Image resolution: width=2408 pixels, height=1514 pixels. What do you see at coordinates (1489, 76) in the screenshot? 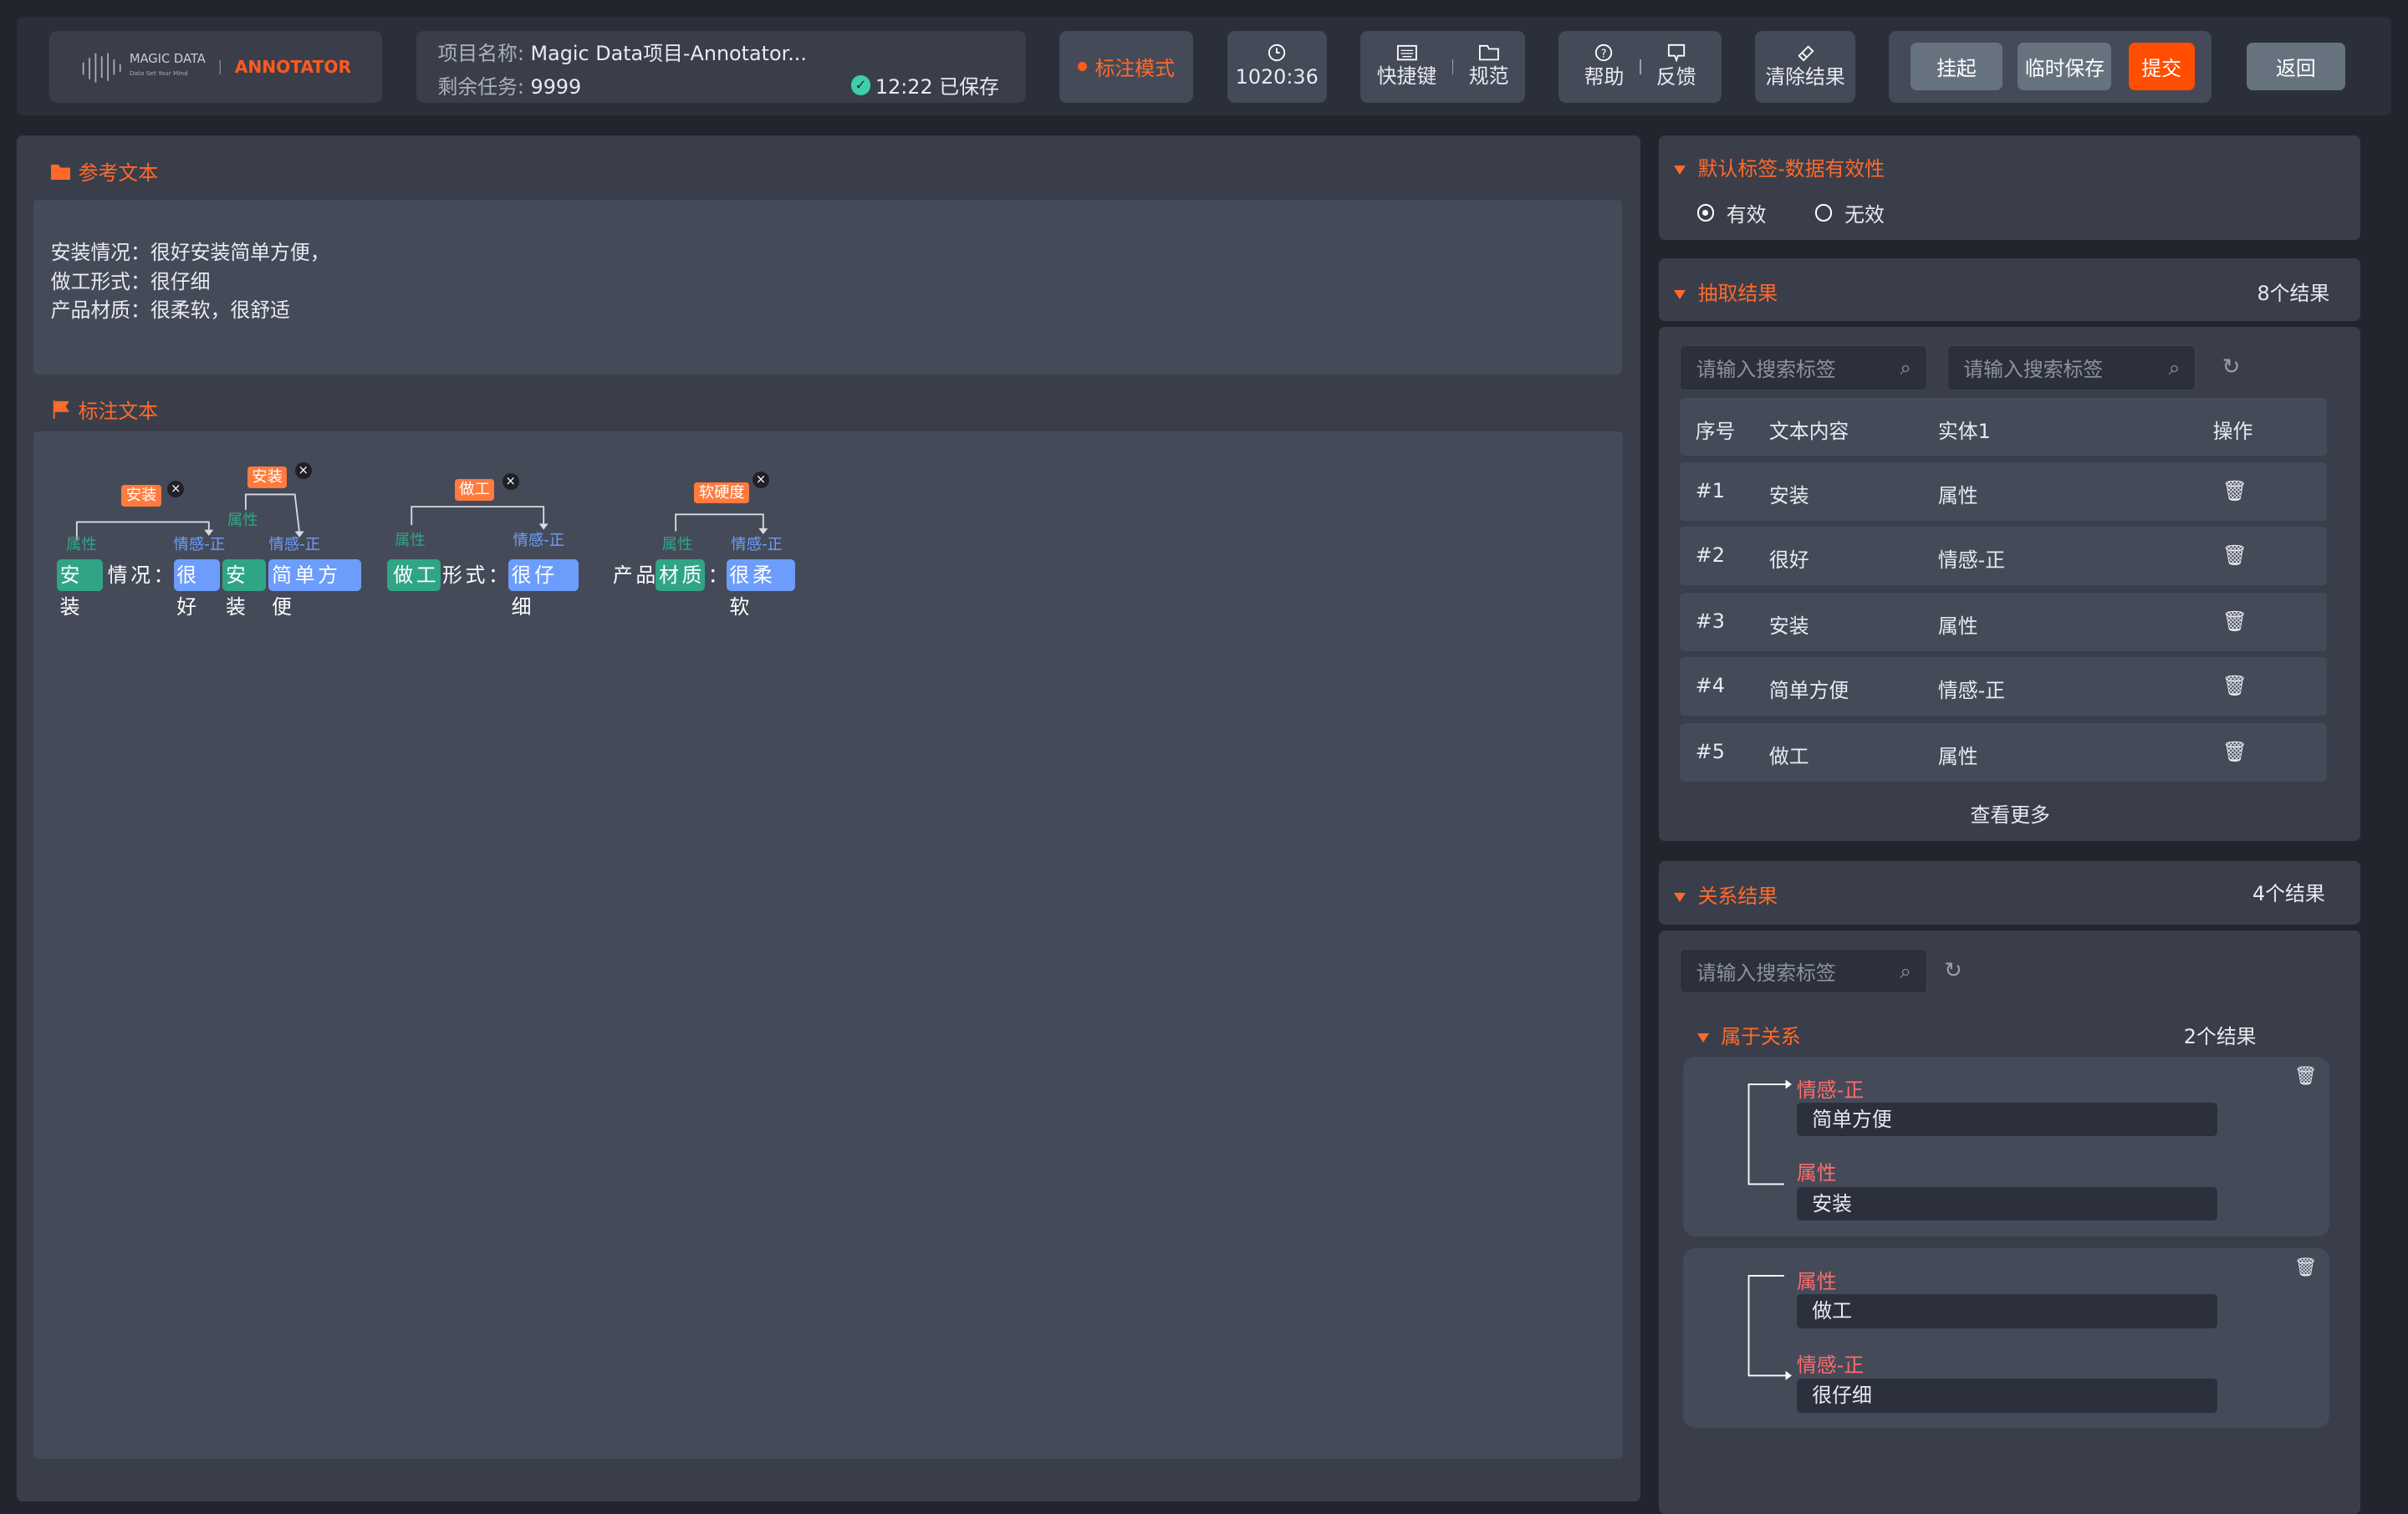
I see `spec-label: 规范` at bounding box center [1489, 76].